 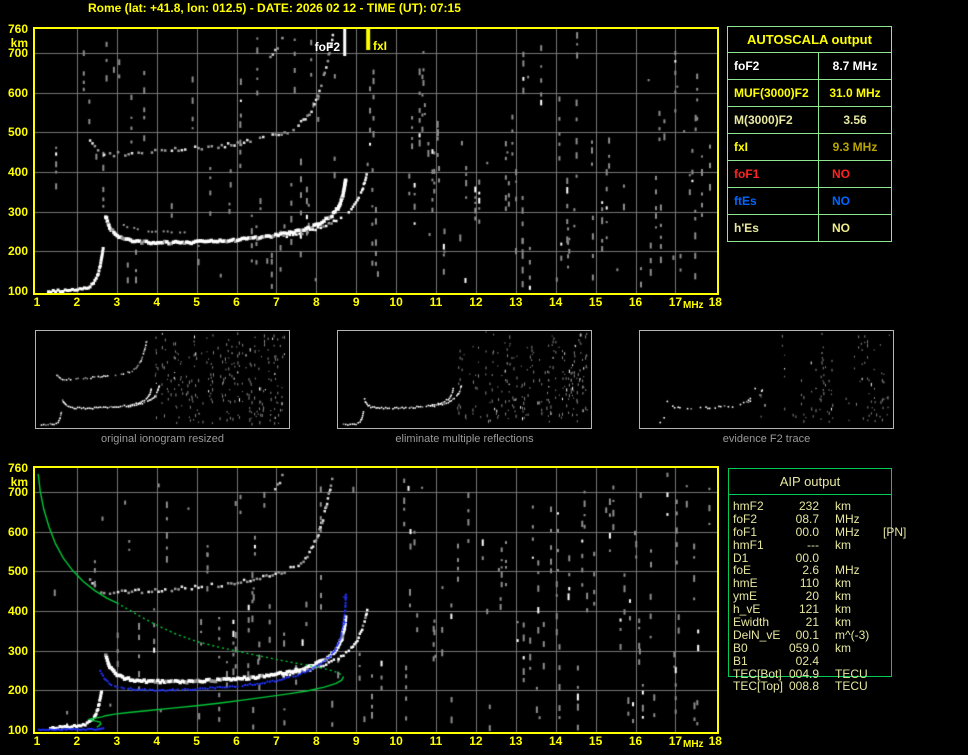 What do you see at coordinates (17, 650) in the screenshot?
I see `y-axis-tick-label: 300` at bounding box center [17, 650].